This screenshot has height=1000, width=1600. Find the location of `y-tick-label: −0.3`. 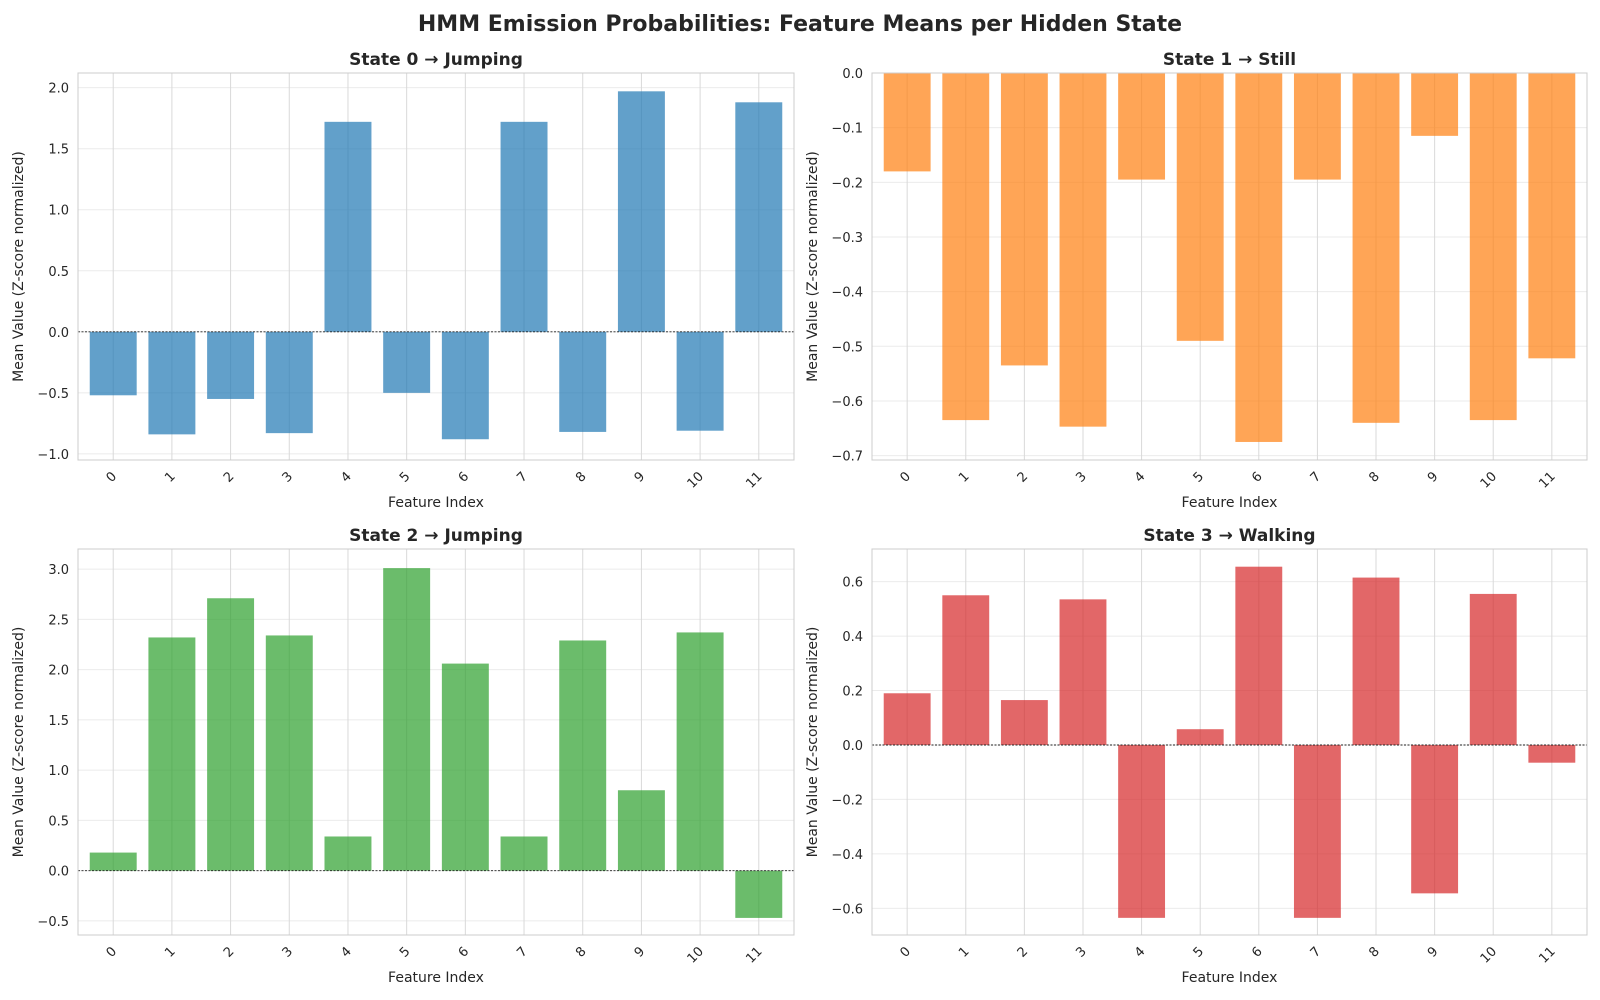

y-tick-label: −0.3 is located at coordinates (847, 238).